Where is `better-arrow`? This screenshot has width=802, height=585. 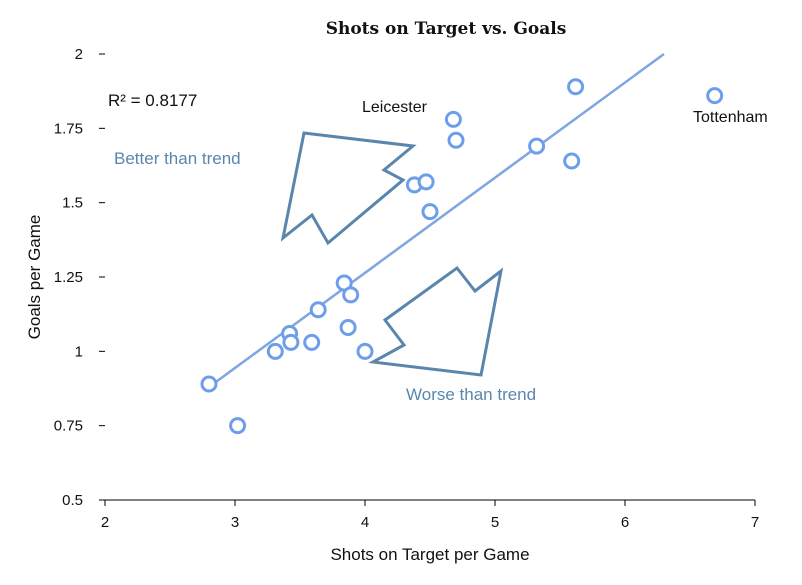
better-arrow is located at coordinates (348, 188).